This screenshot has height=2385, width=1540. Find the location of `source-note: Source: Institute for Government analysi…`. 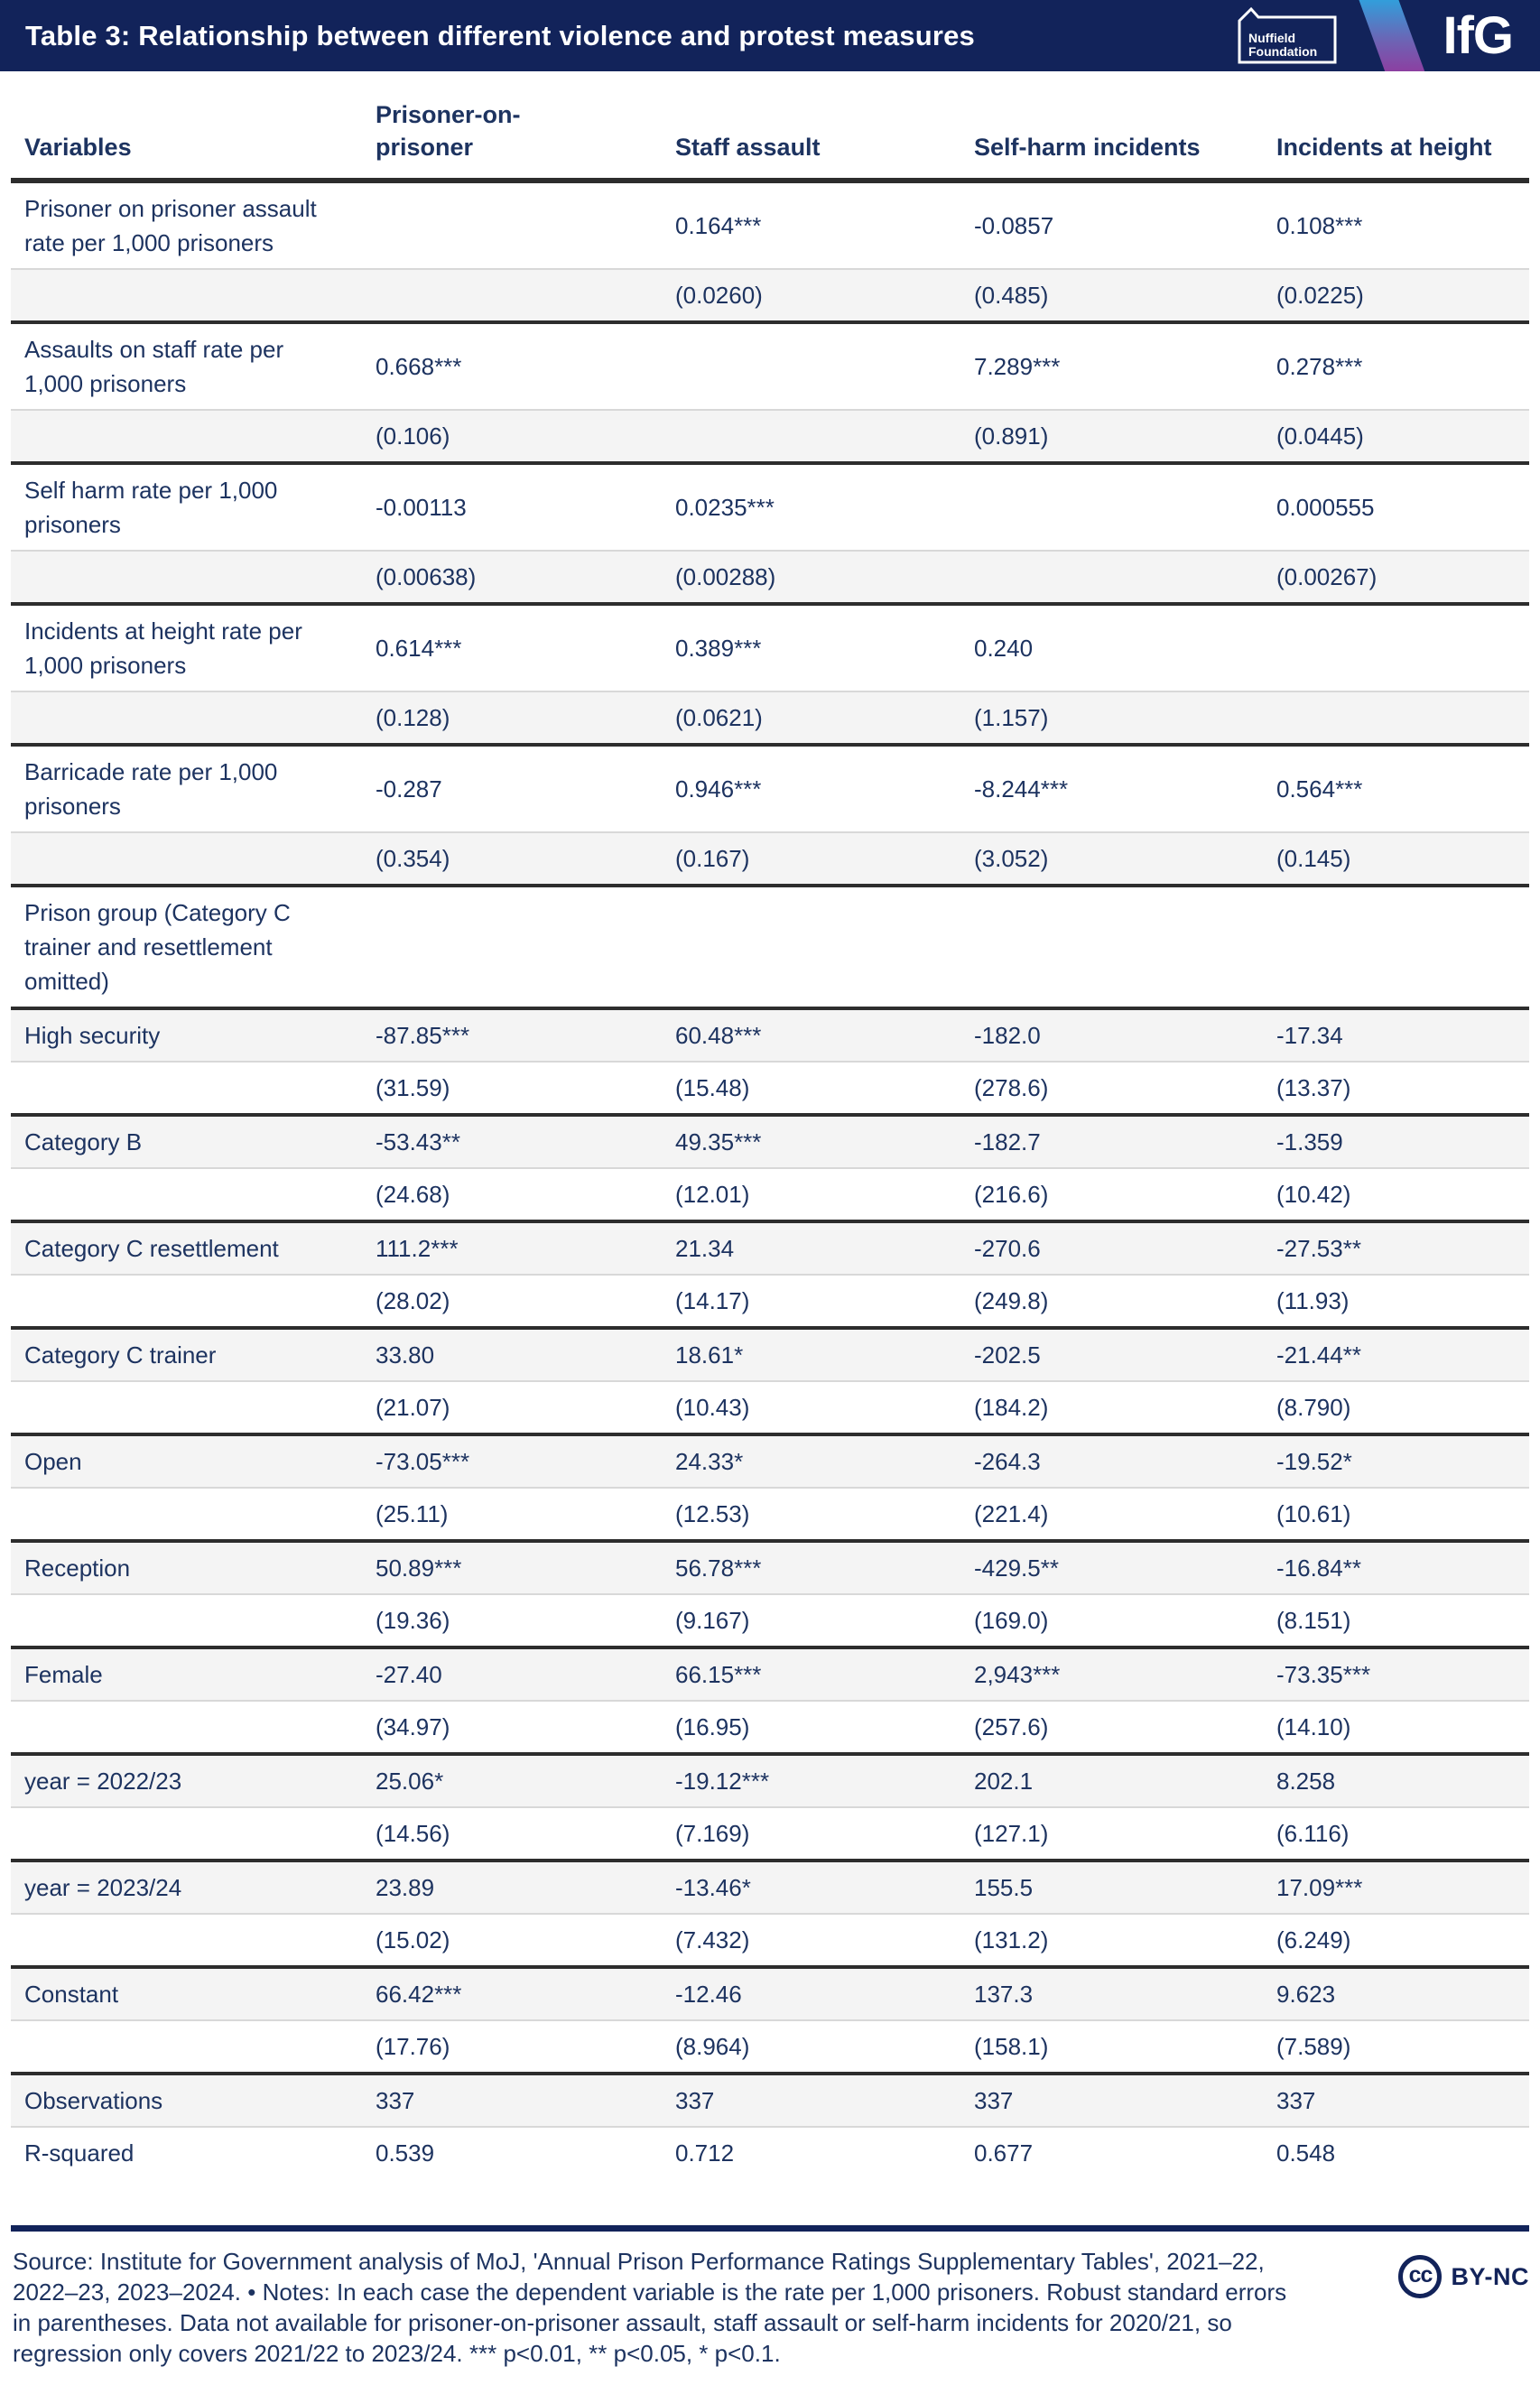

source-note: Source: Institute for Government analysi… is located at coordinates (650, 2307).